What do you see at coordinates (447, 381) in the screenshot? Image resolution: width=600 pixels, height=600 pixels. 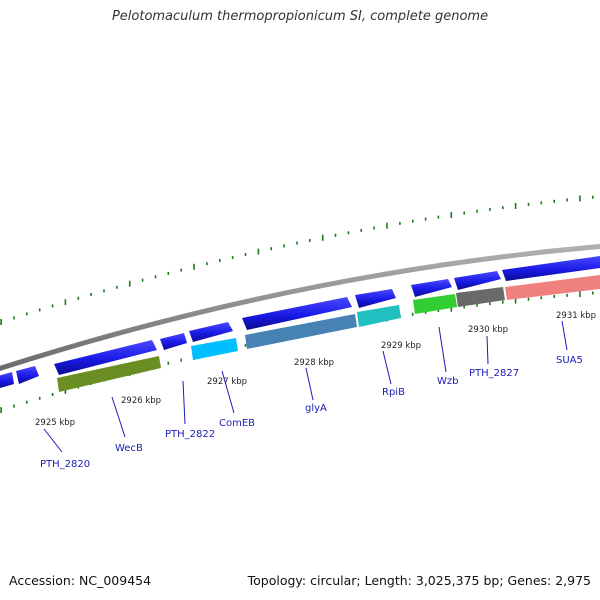 I see `gene-label: Wzb` at bounding box center [447, 381].